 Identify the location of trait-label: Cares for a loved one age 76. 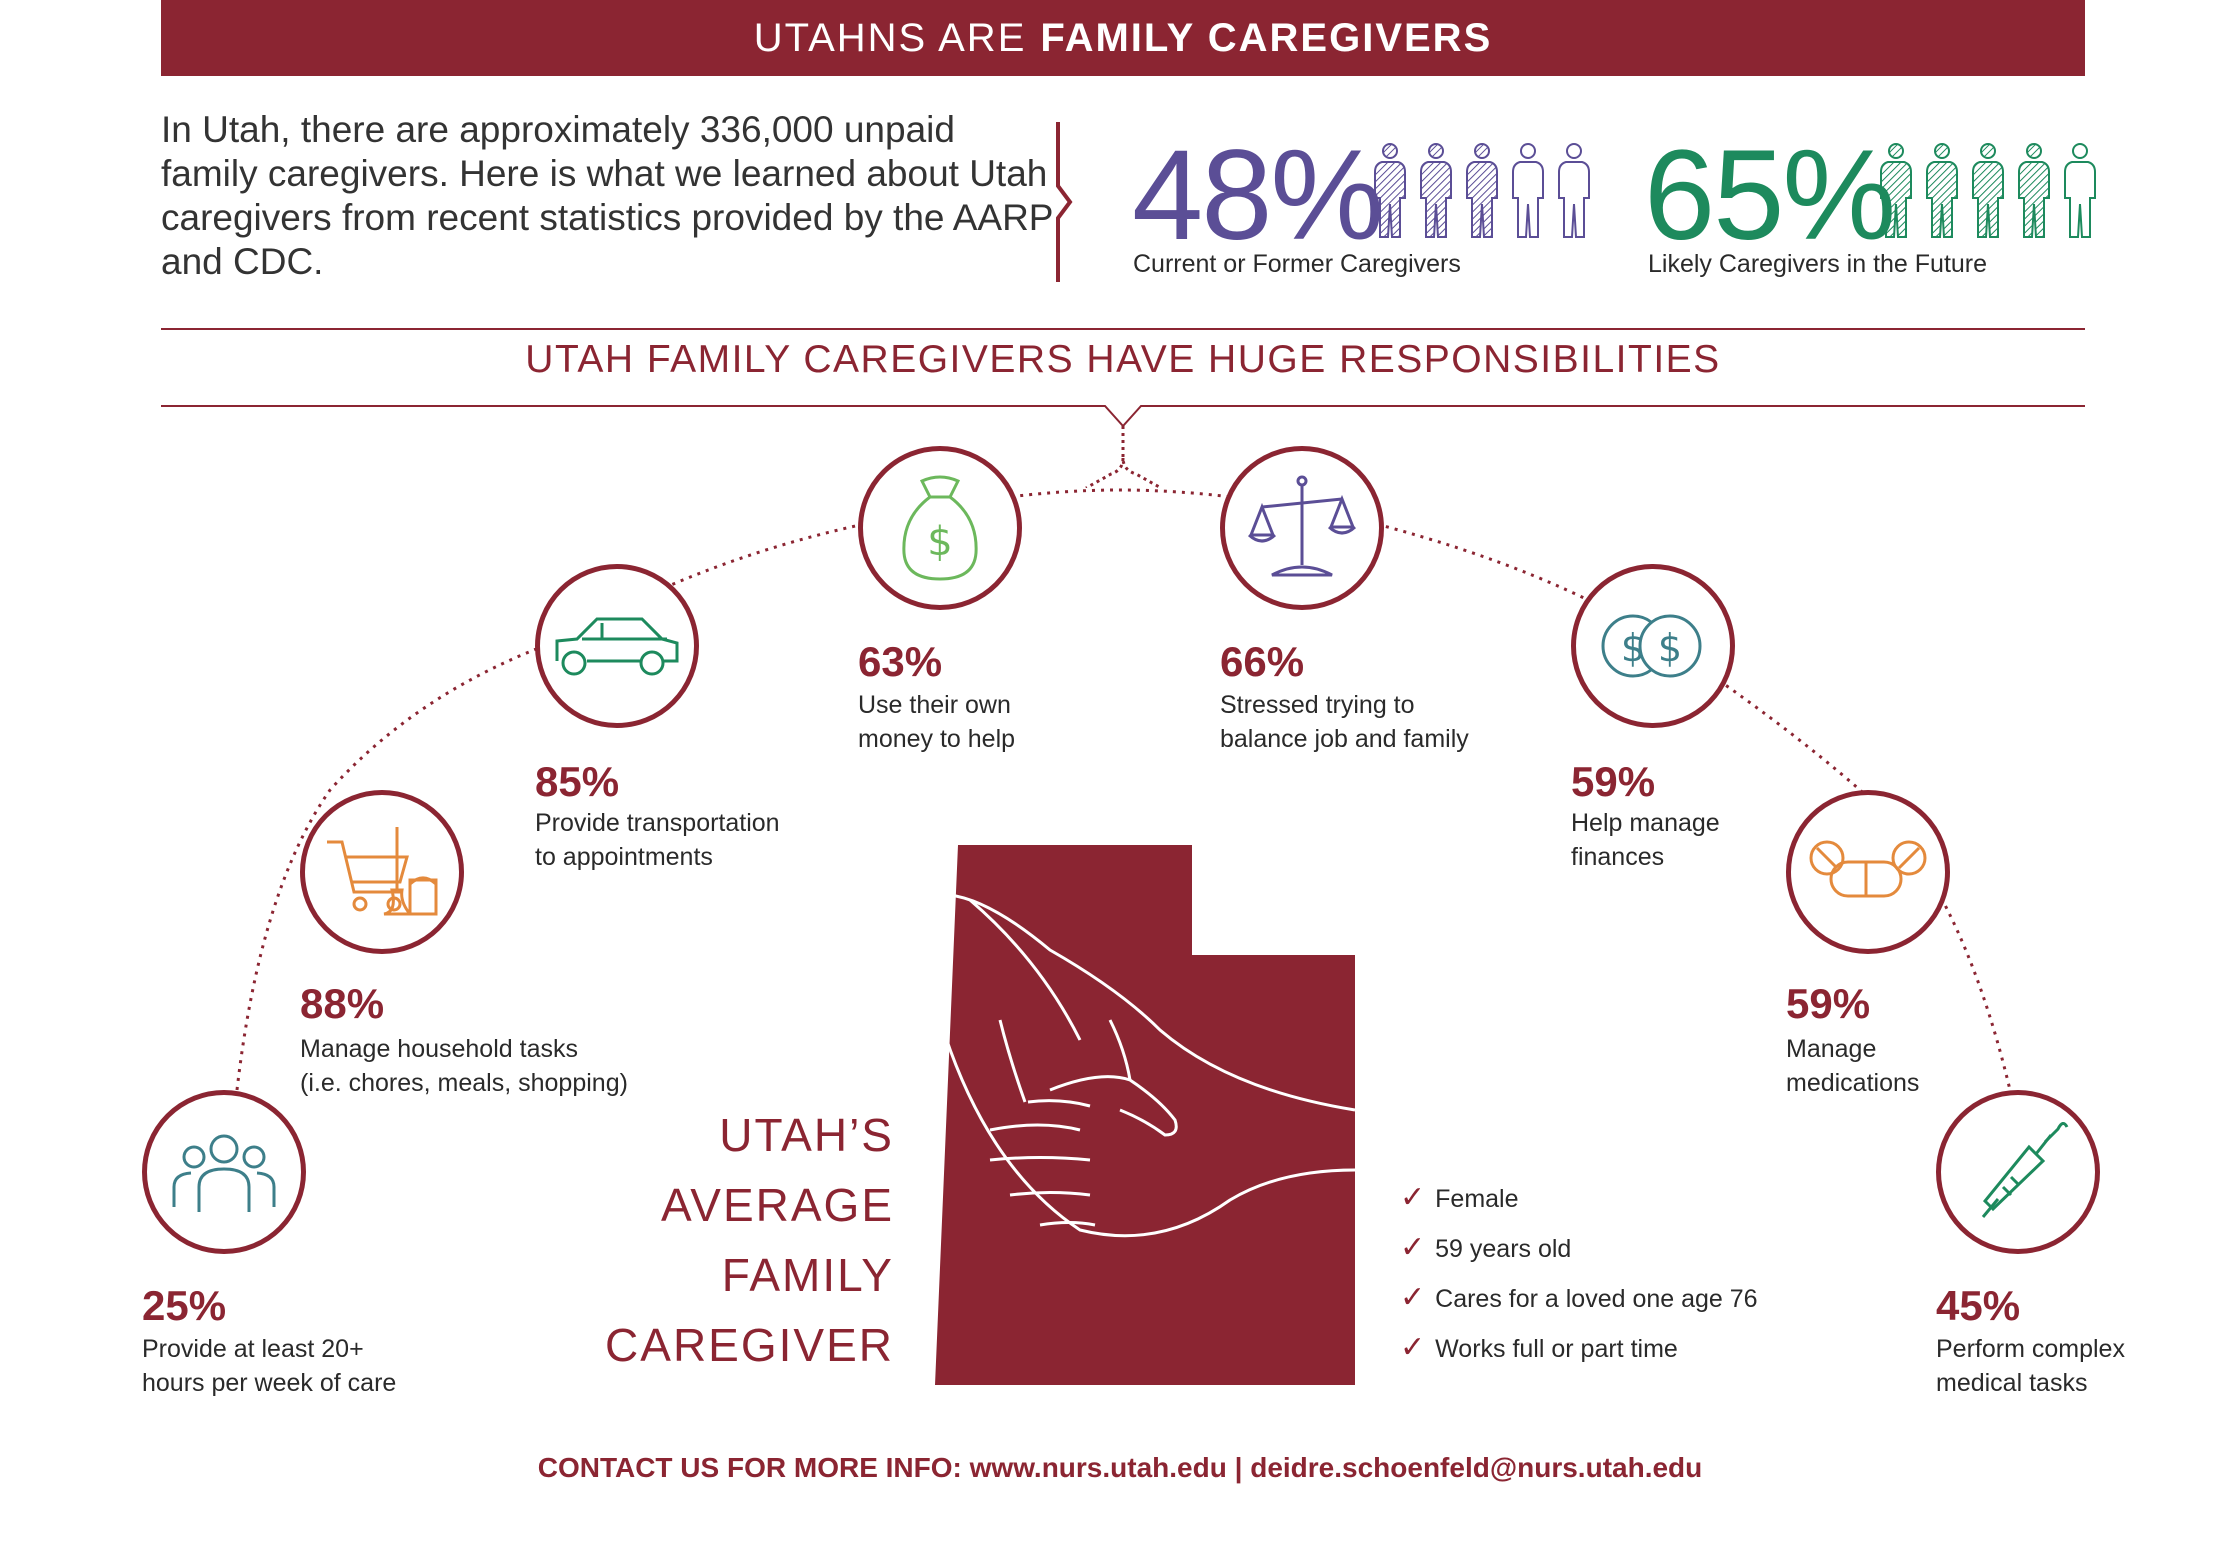
(1596, 1299).